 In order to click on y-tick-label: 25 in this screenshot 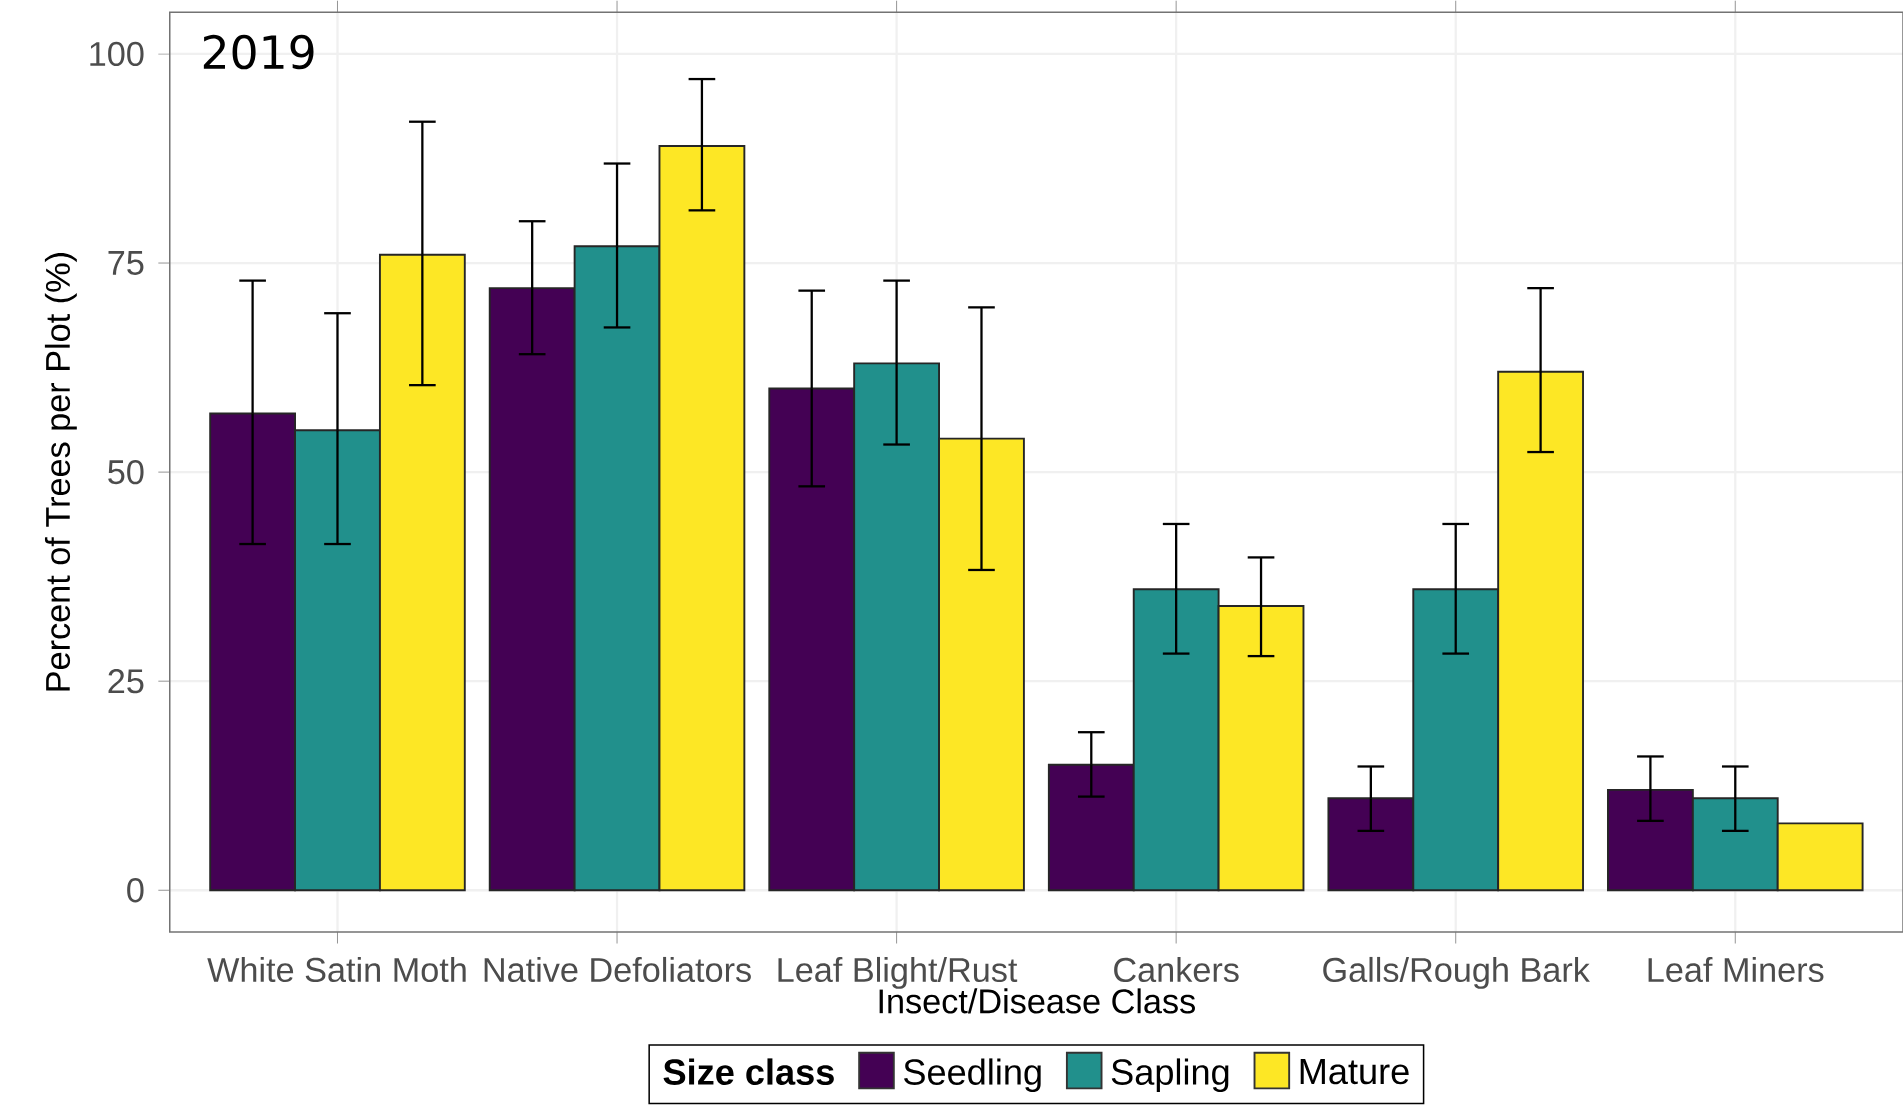, I will do `click(126, 681)`.